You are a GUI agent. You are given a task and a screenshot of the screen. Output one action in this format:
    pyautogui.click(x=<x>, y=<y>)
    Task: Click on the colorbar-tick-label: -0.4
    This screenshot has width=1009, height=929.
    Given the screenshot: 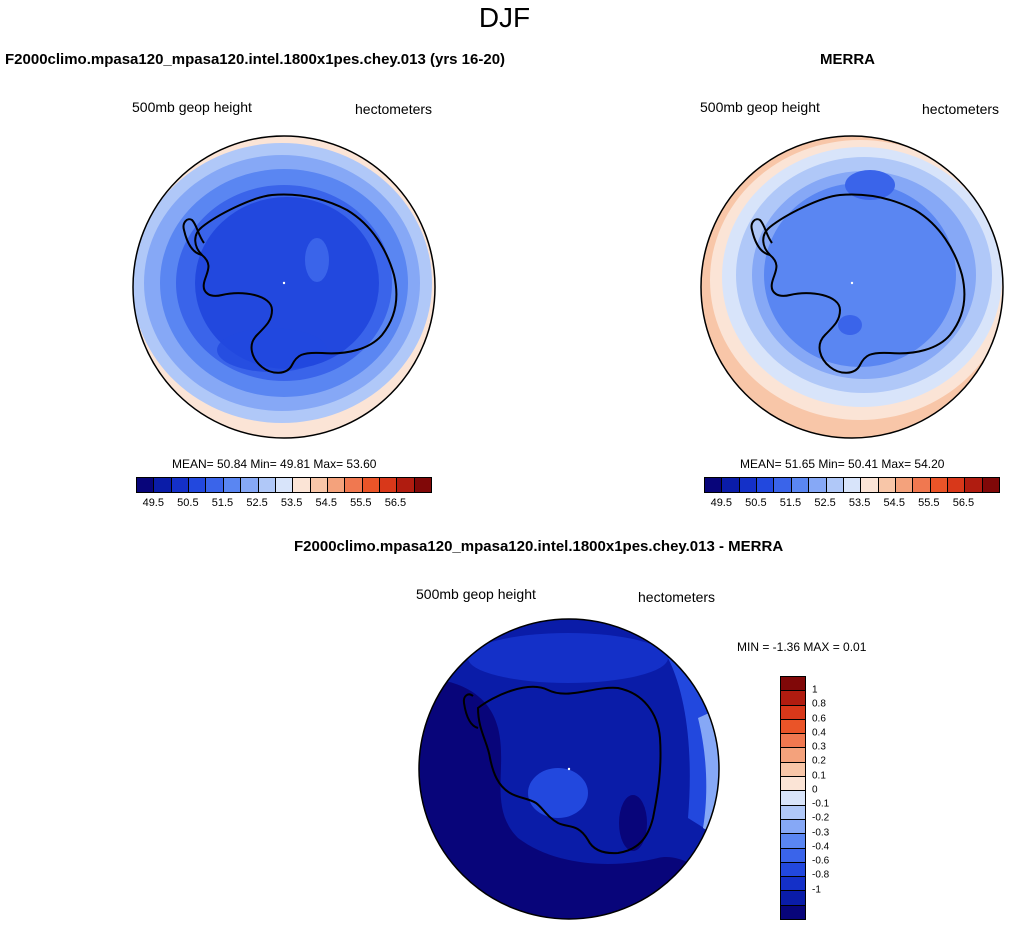 What is the action you would take?
    pyautogui.click(x=821, y=847)
    